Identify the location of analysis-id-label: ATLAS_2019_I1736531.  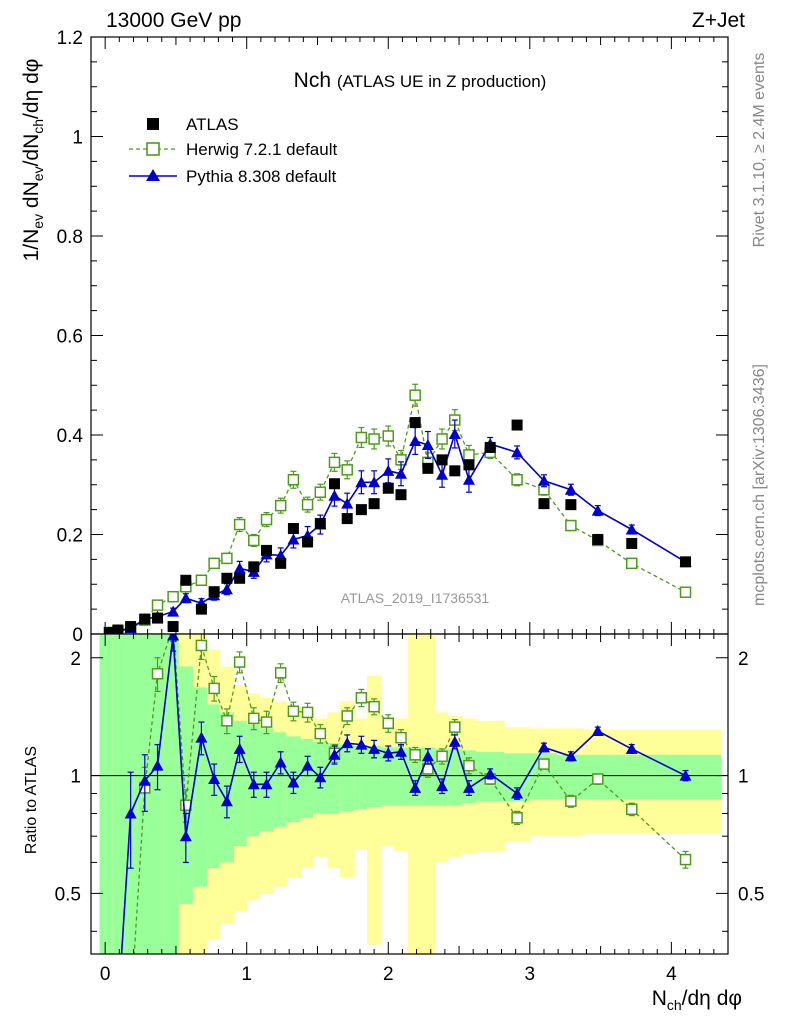
(415, 598).